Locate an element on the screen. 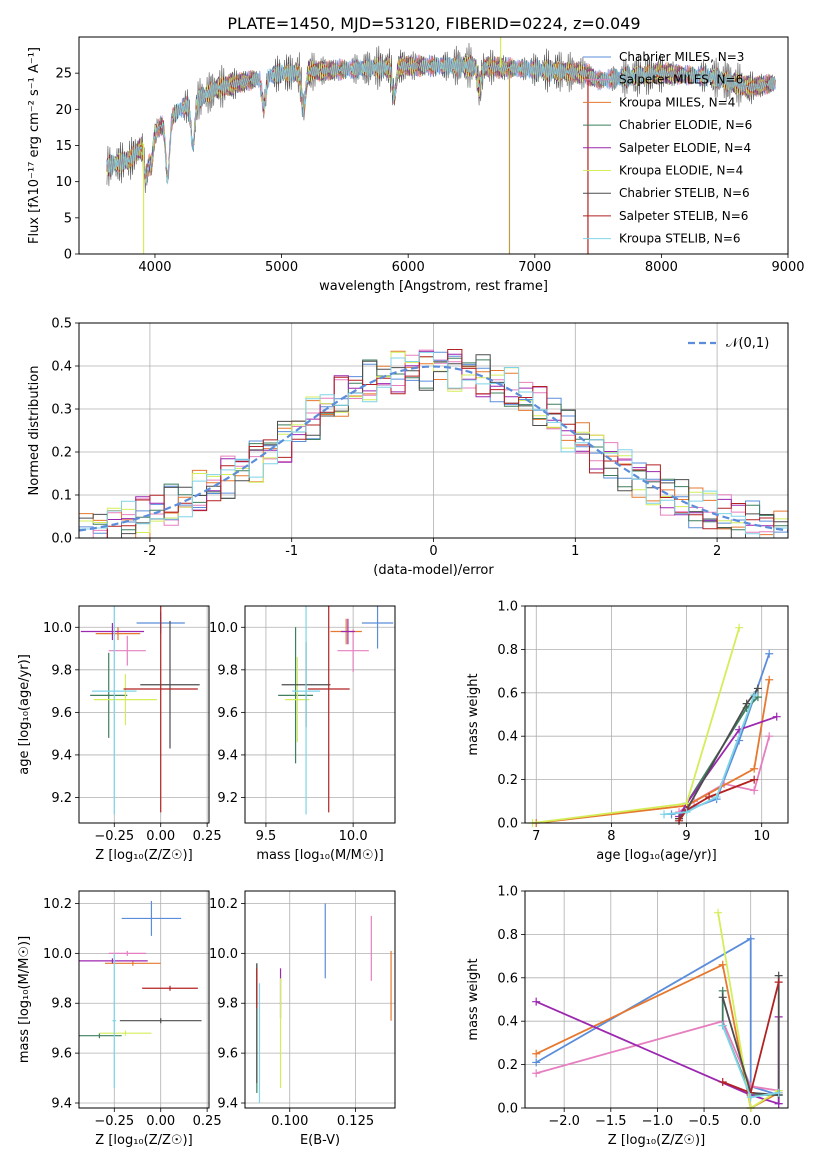 The width and height of the screenshot is (819, 1170). x-axis-label: wavelength [Angstrom, rest frame] is located at coordinates (433, 286).